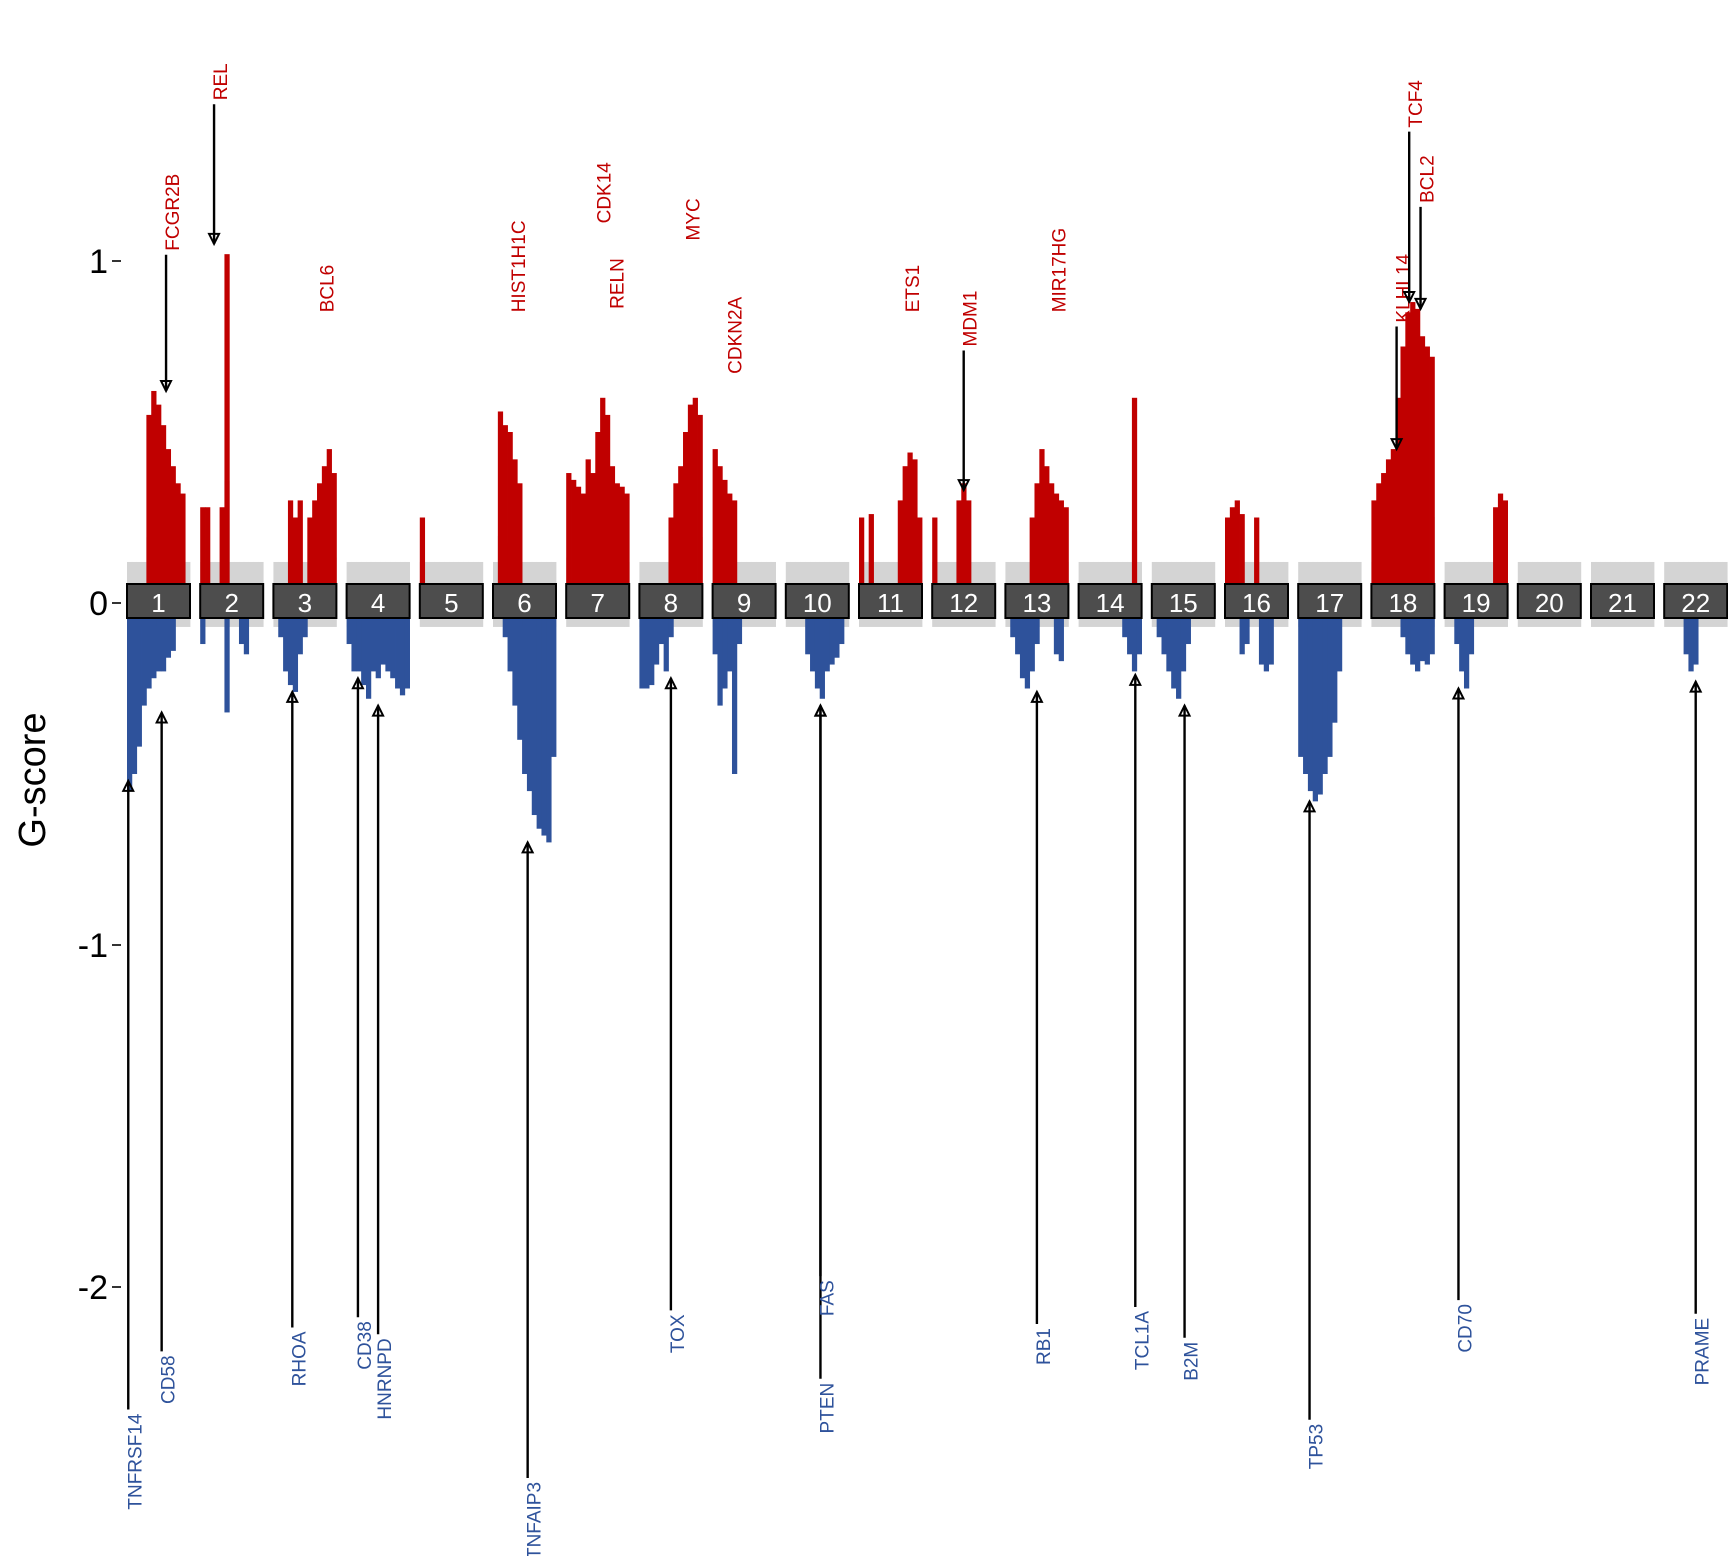  What do you see at coordinates (827, 1298) in the screenshot?
I see `gene-label: FAS` at bounding box center [827, 1298].